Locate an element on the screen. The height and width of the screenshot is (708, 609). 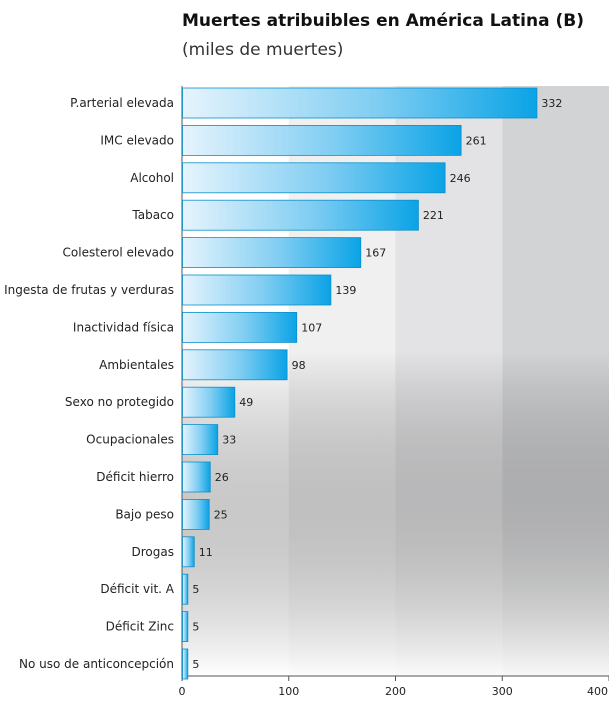
category-label: Inactividad física is located at coordinates (123, 327).